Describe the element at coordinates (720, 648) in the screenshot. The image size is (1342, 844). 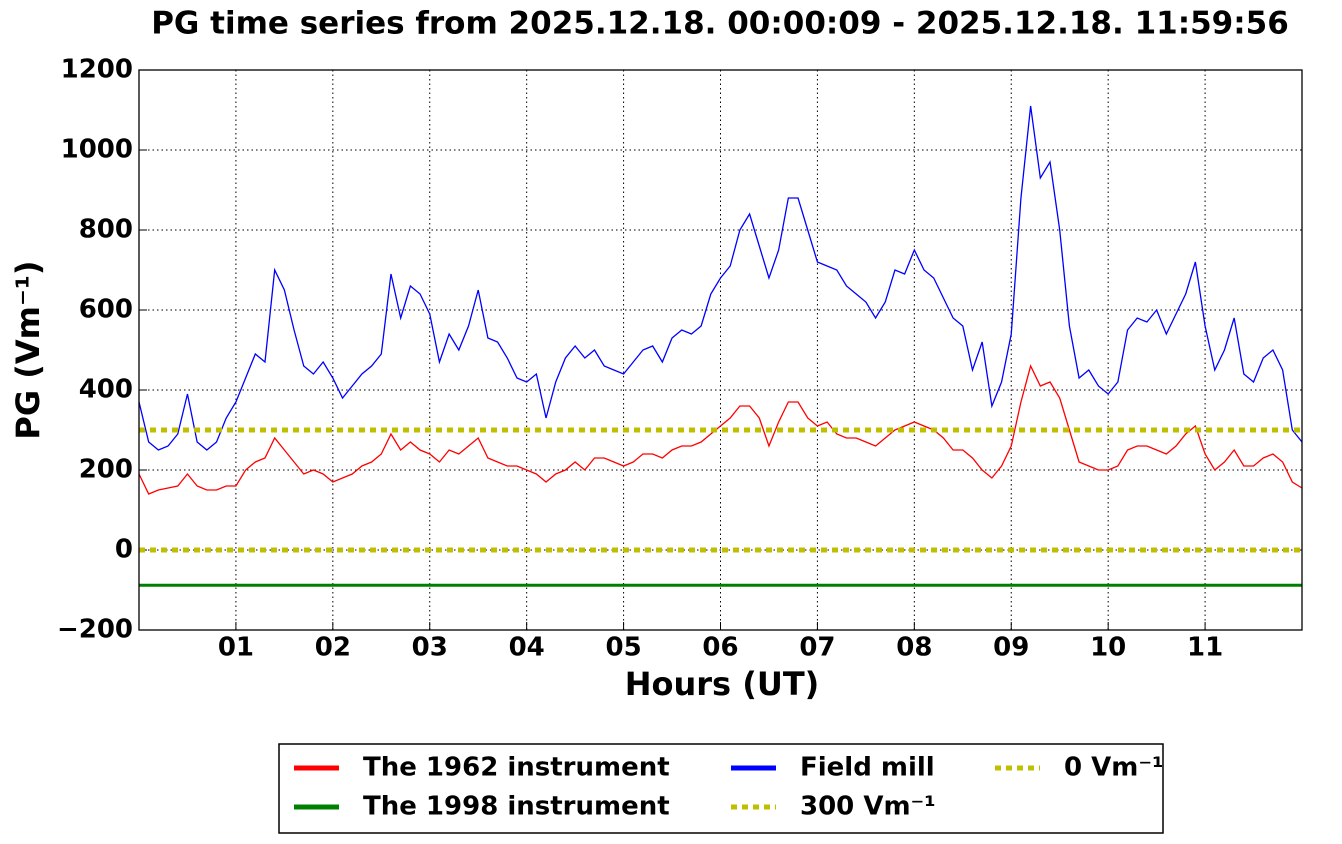
I see `x-tick-label: 06` at that location.